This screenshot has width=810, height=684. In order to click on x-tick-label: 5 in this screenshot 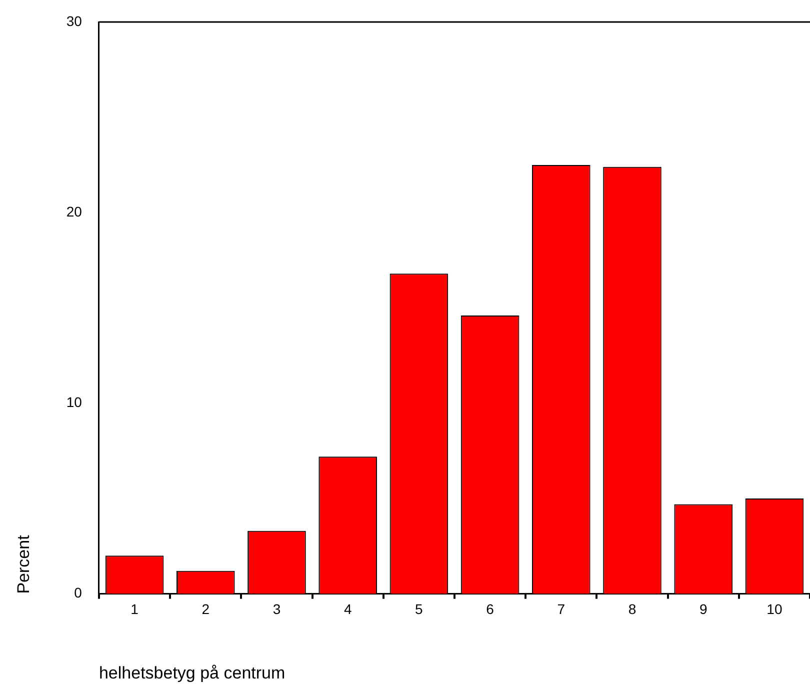, I will do `click(419, 609)`.